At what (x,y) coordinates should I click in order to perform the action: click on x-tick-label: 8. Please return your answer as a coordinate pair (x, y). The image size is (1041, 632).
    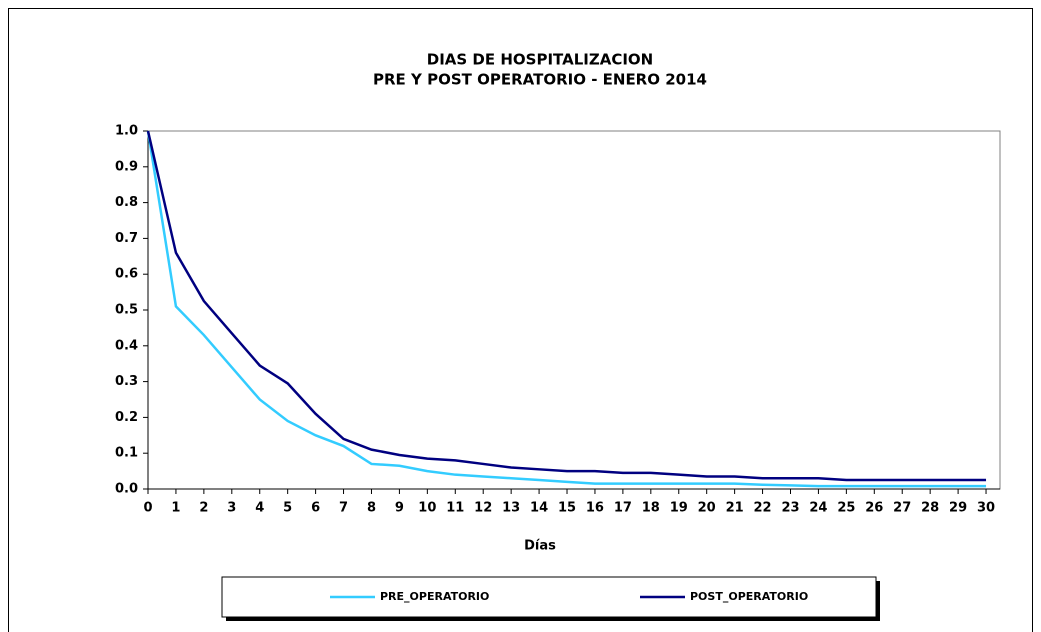
    Looking at the image, I should click on (371, 508).